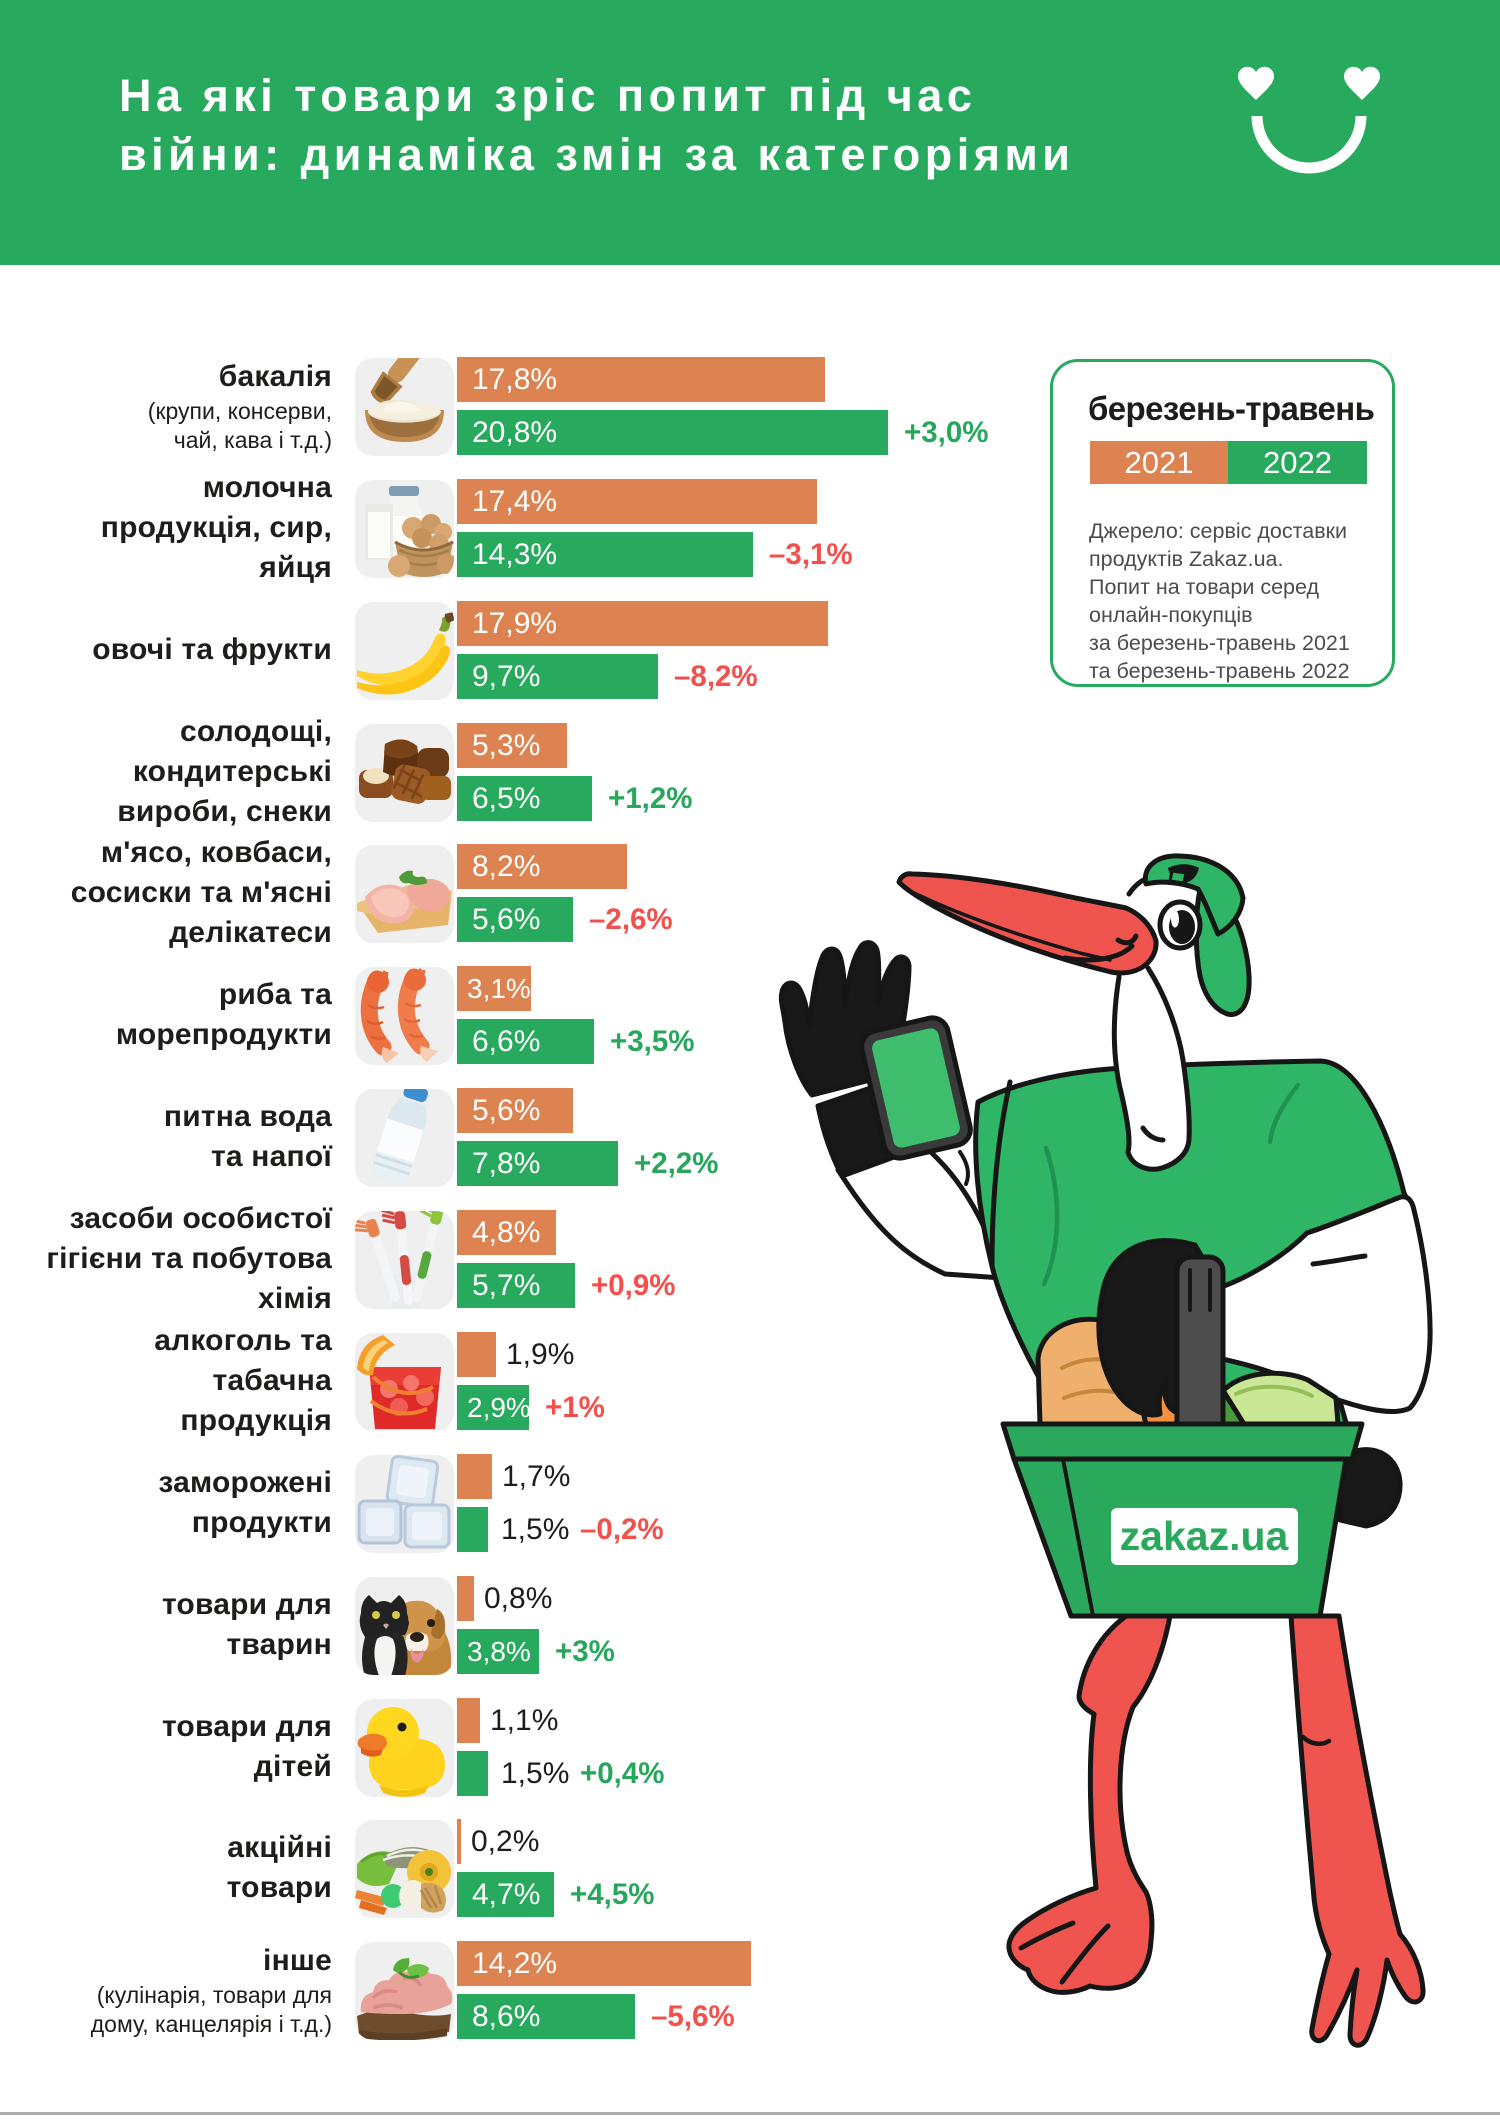 The width and height of the screenshot is (1500, 2122). Describe the element at coordinates (1205, 1536) in the screenshot. I see `svg-text: zakaz.ua` at that location.